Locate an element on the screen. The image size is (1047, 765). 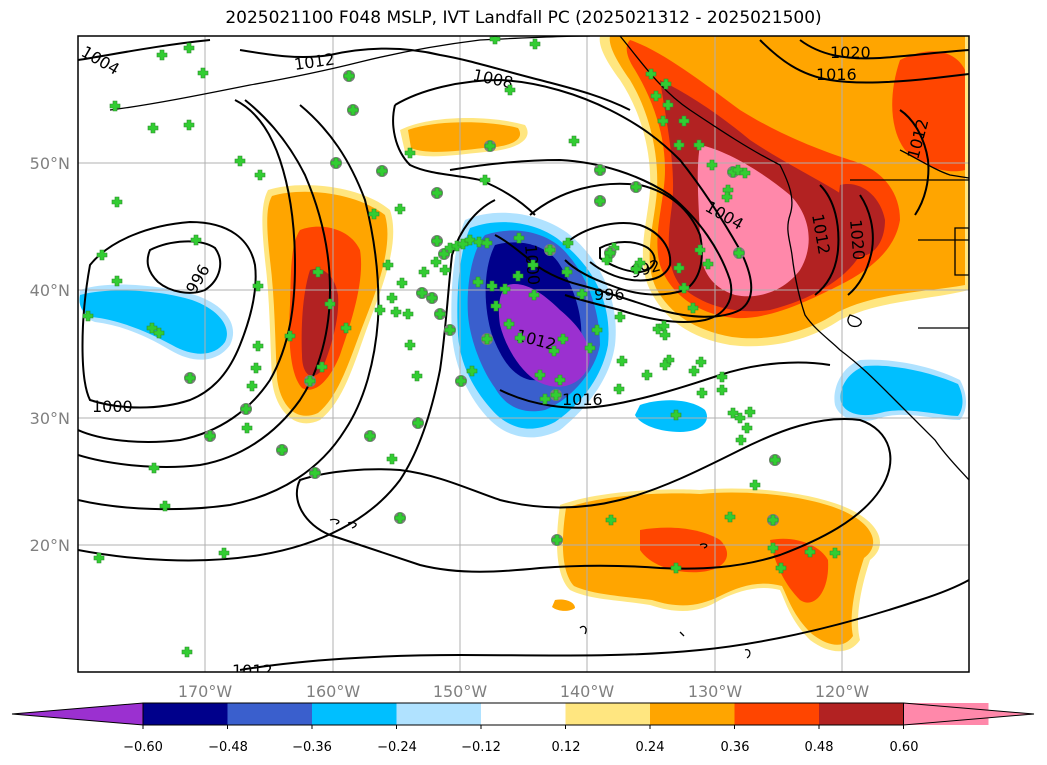
lon-label: 130°W is located at coordinates (715, 691).